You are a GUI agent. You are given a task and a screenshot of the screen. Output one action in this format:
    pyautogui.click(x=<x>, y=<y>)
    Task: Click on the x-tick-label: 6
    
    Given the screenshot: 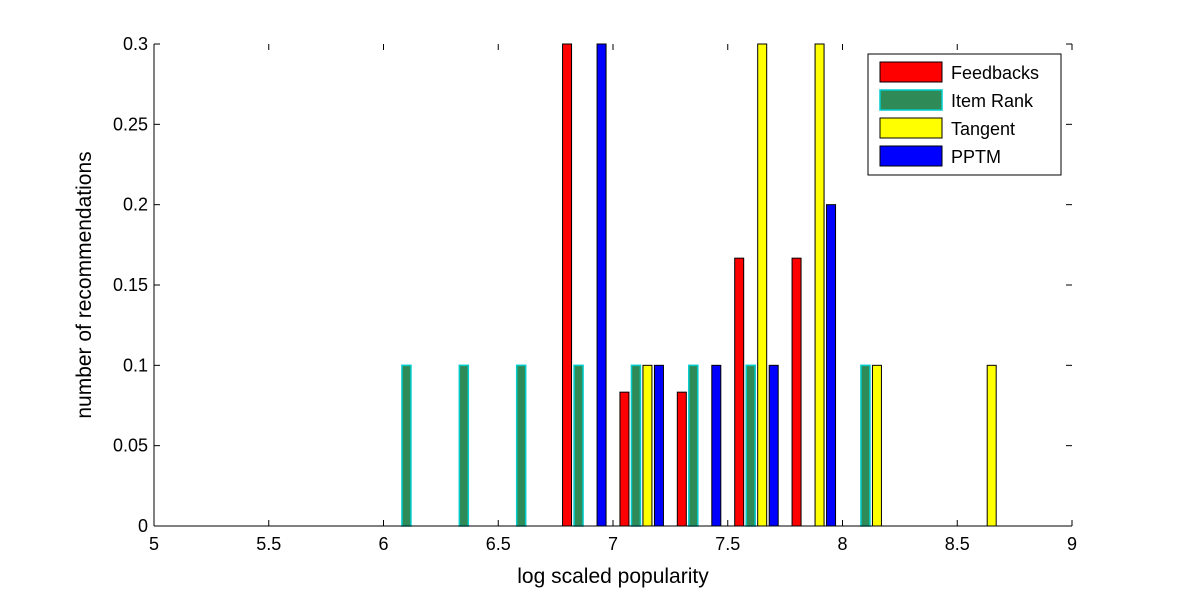 What is the action you would take?
    pyautogui.click(x=383, y=544)
    